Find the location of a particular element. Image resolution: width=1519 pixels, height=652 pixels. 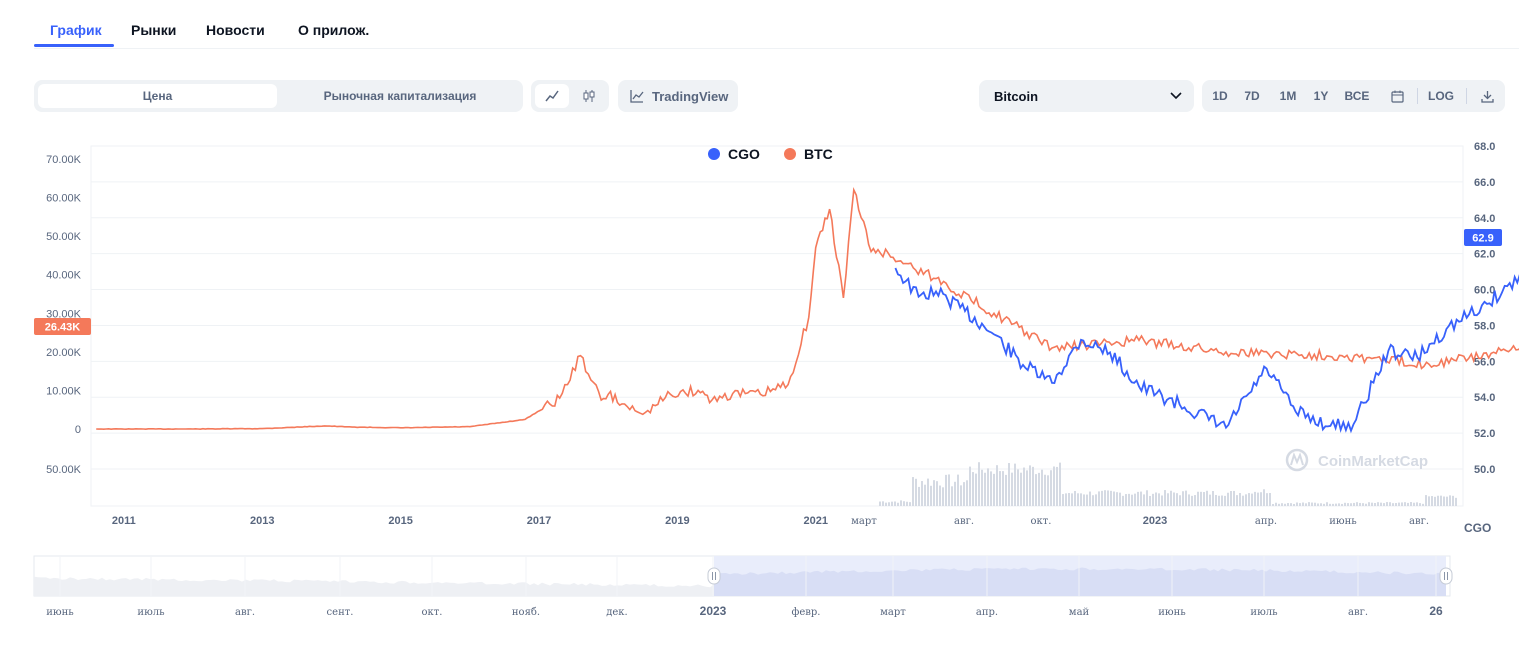

navigator-tick: дек. is located at coordinates (617, 612).